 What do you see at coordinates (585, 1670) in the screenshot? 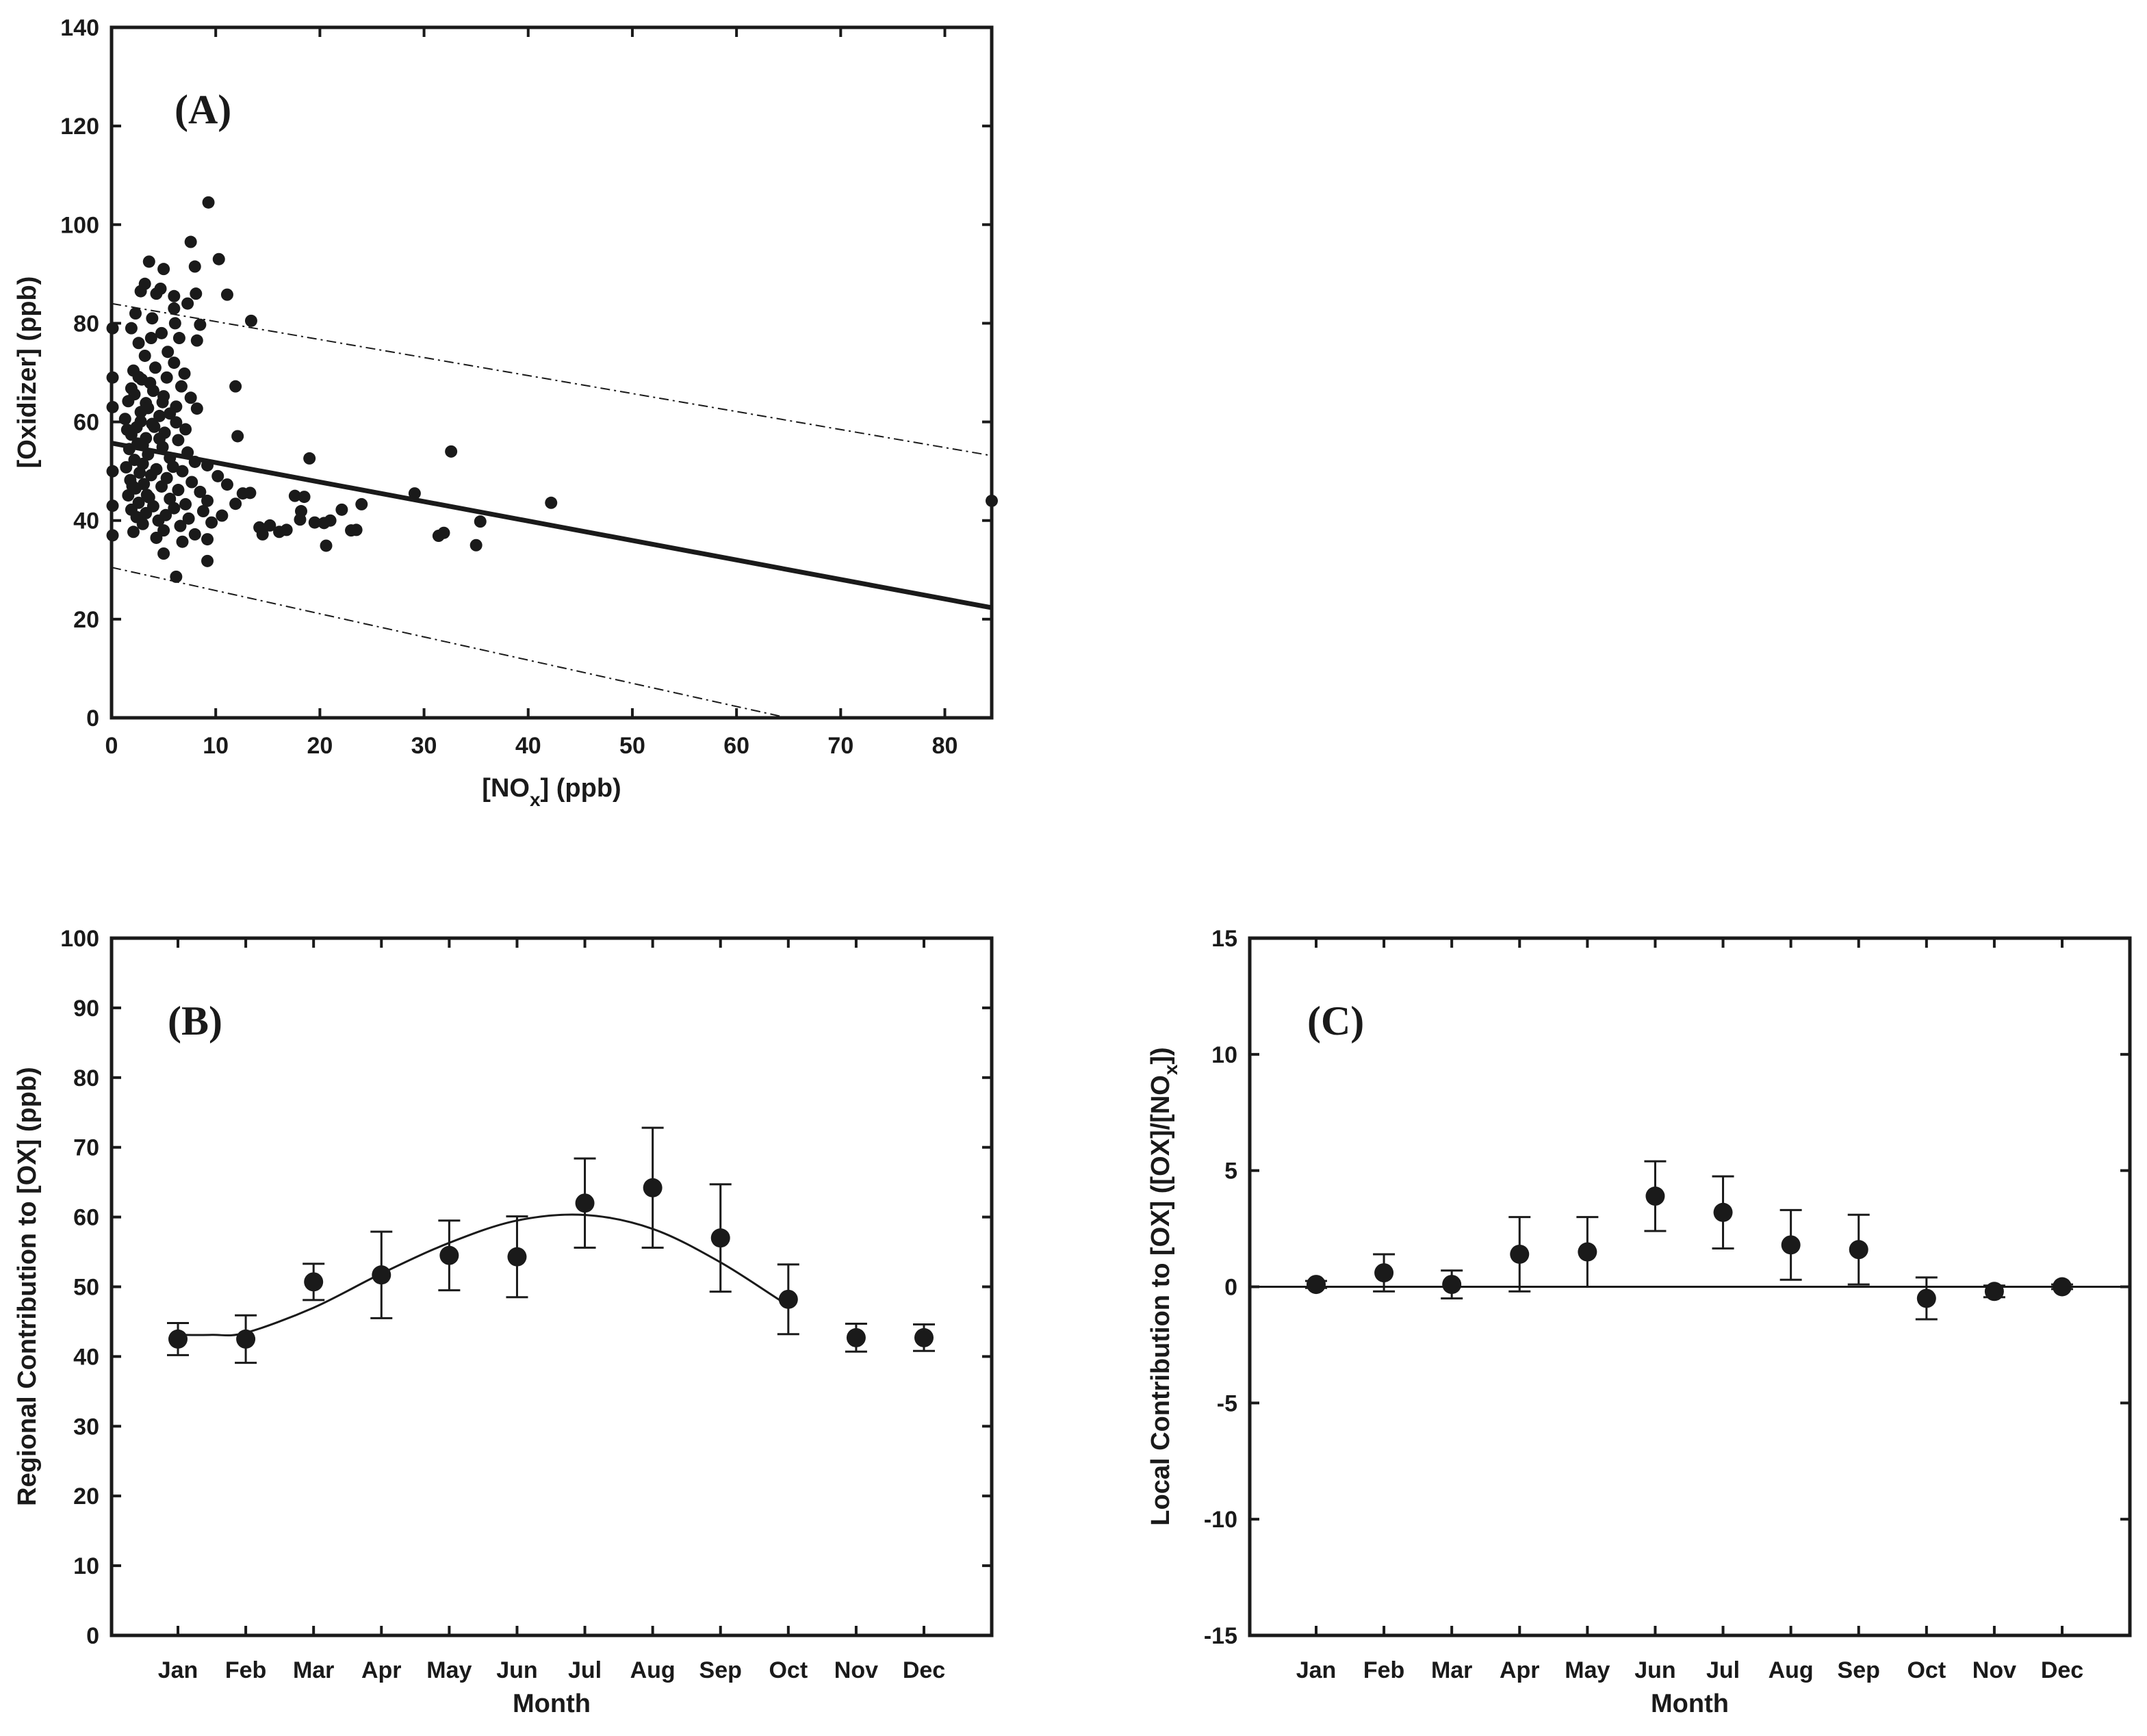
I see `month-label: Jul` at bounding box center [585, 1670].